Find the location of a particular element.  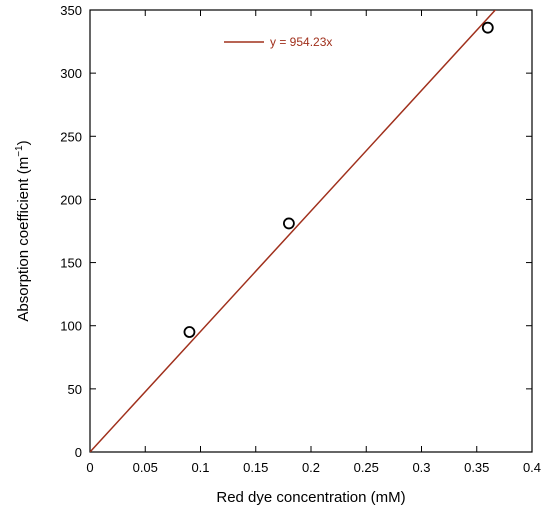

y-axis-title-close: ) is located at coordinates (23, 142).